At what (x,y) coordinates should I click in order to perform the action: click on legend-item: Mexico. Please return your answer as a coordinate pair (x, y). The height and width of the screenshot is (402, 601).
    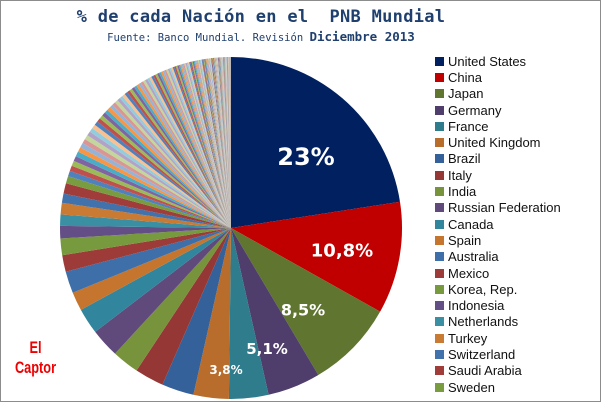
    Looking at the image, I should click on (498, 273).